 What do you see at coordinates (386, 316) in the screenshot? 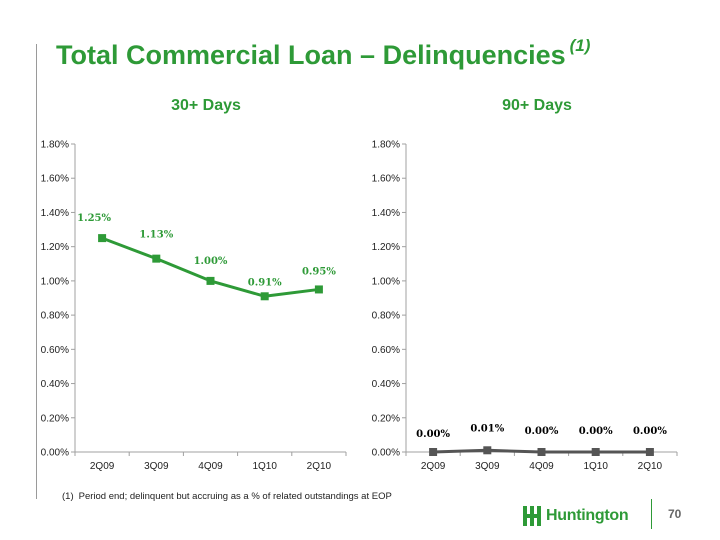
I see `chart-90-y-tick-label: 0.80%` at bounding box center [386, 316].